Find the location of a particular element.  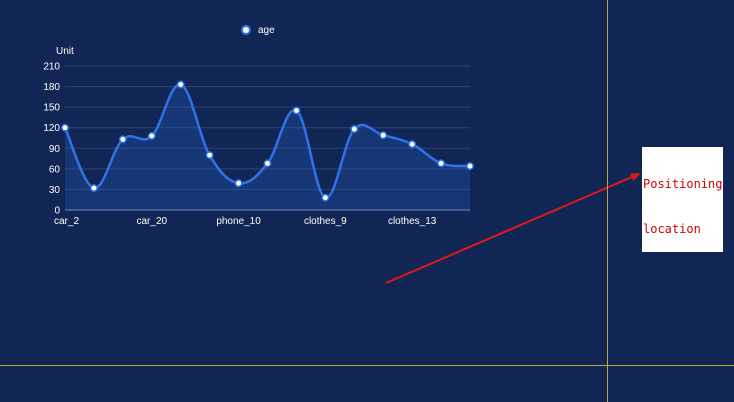

x-tick-label: clothes_13 is located at coordinates (412, 221).